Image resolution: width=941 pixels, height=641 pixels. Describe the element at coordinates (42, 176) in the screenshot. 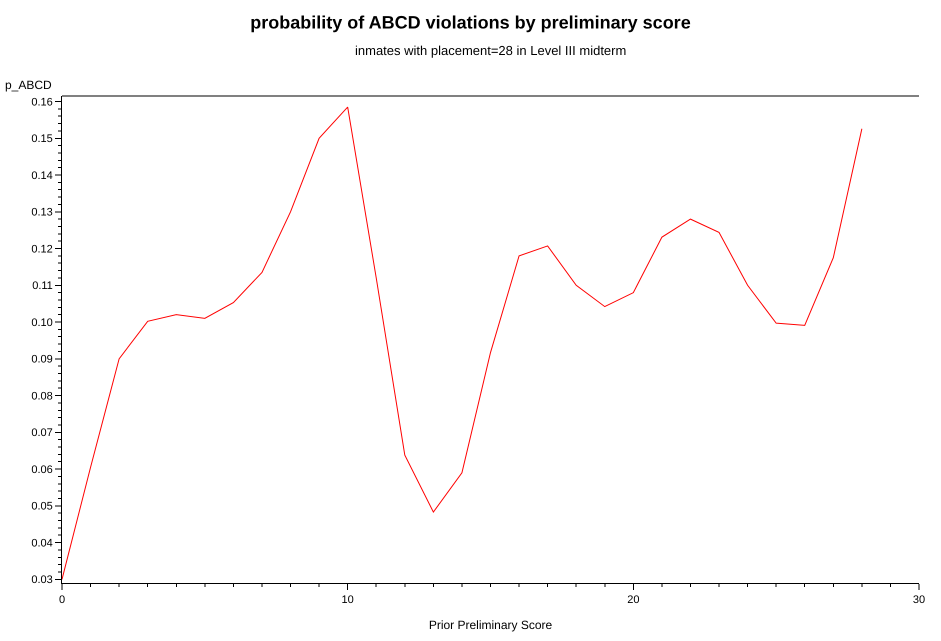

I see `y-tick-label: 0.14` at that location.